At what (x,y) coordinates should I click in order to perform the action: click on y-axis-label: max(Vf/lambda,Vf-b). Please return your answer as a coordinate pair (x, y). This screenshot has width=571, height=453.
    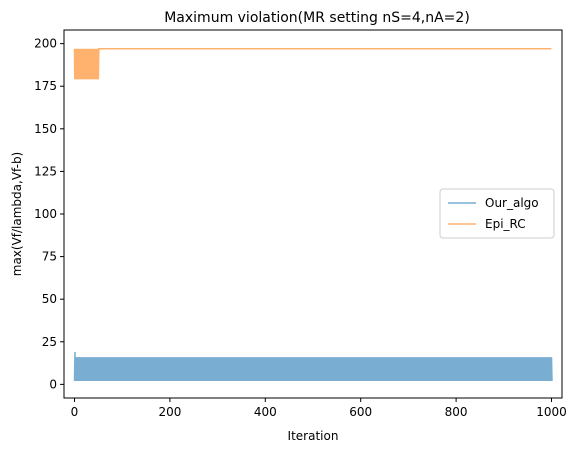
    Looking at the image, I should click on (17, 214).